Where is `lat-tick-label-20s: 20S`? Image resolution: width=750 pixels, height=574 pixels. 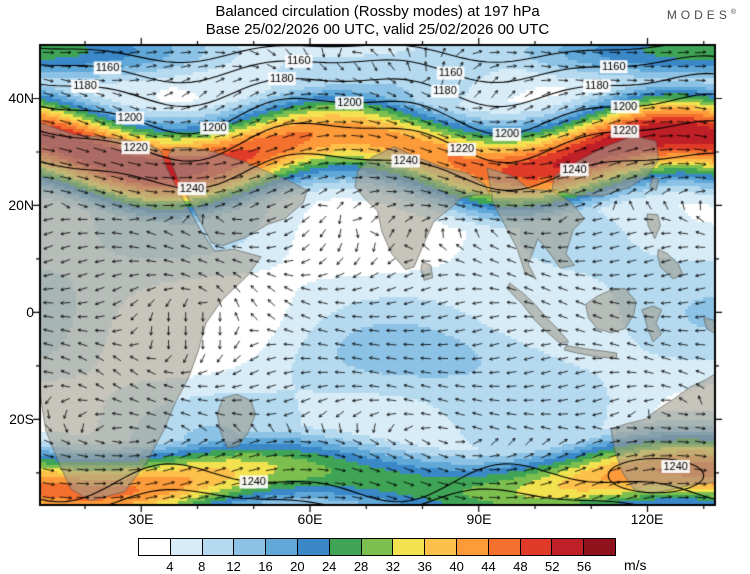 lat-tick-label-20s: 20S is located at coordinates (21, 419).